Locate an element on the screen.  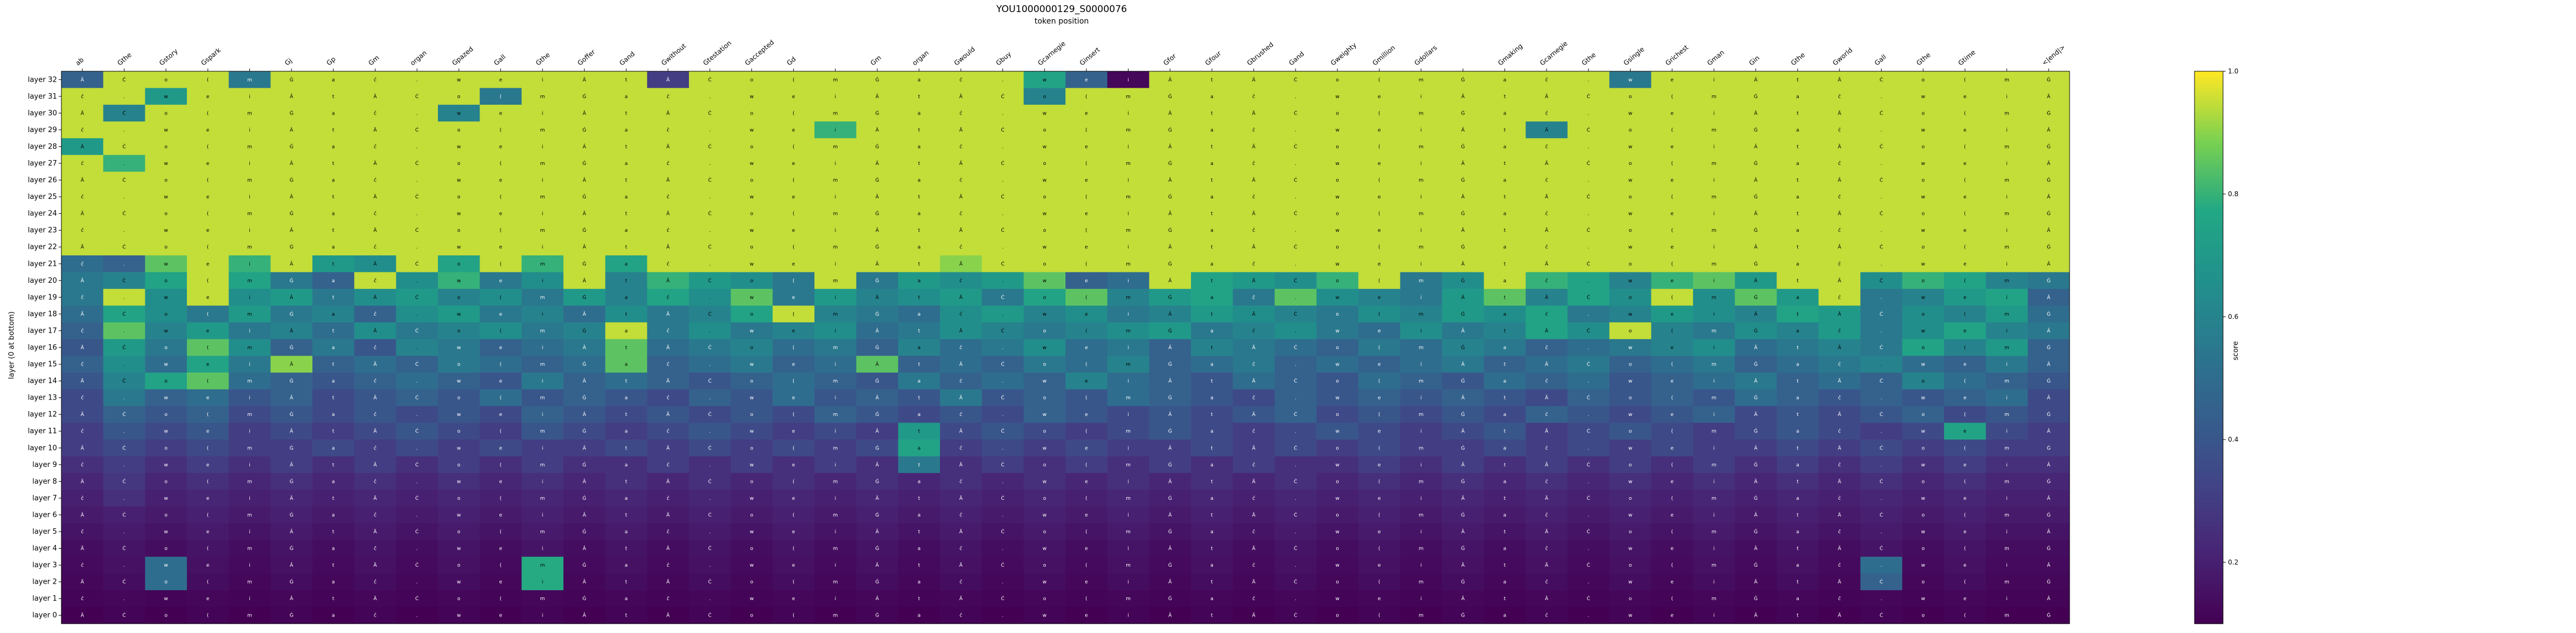
y-tick-label: layer 17 is located at coordinates (42, 331).